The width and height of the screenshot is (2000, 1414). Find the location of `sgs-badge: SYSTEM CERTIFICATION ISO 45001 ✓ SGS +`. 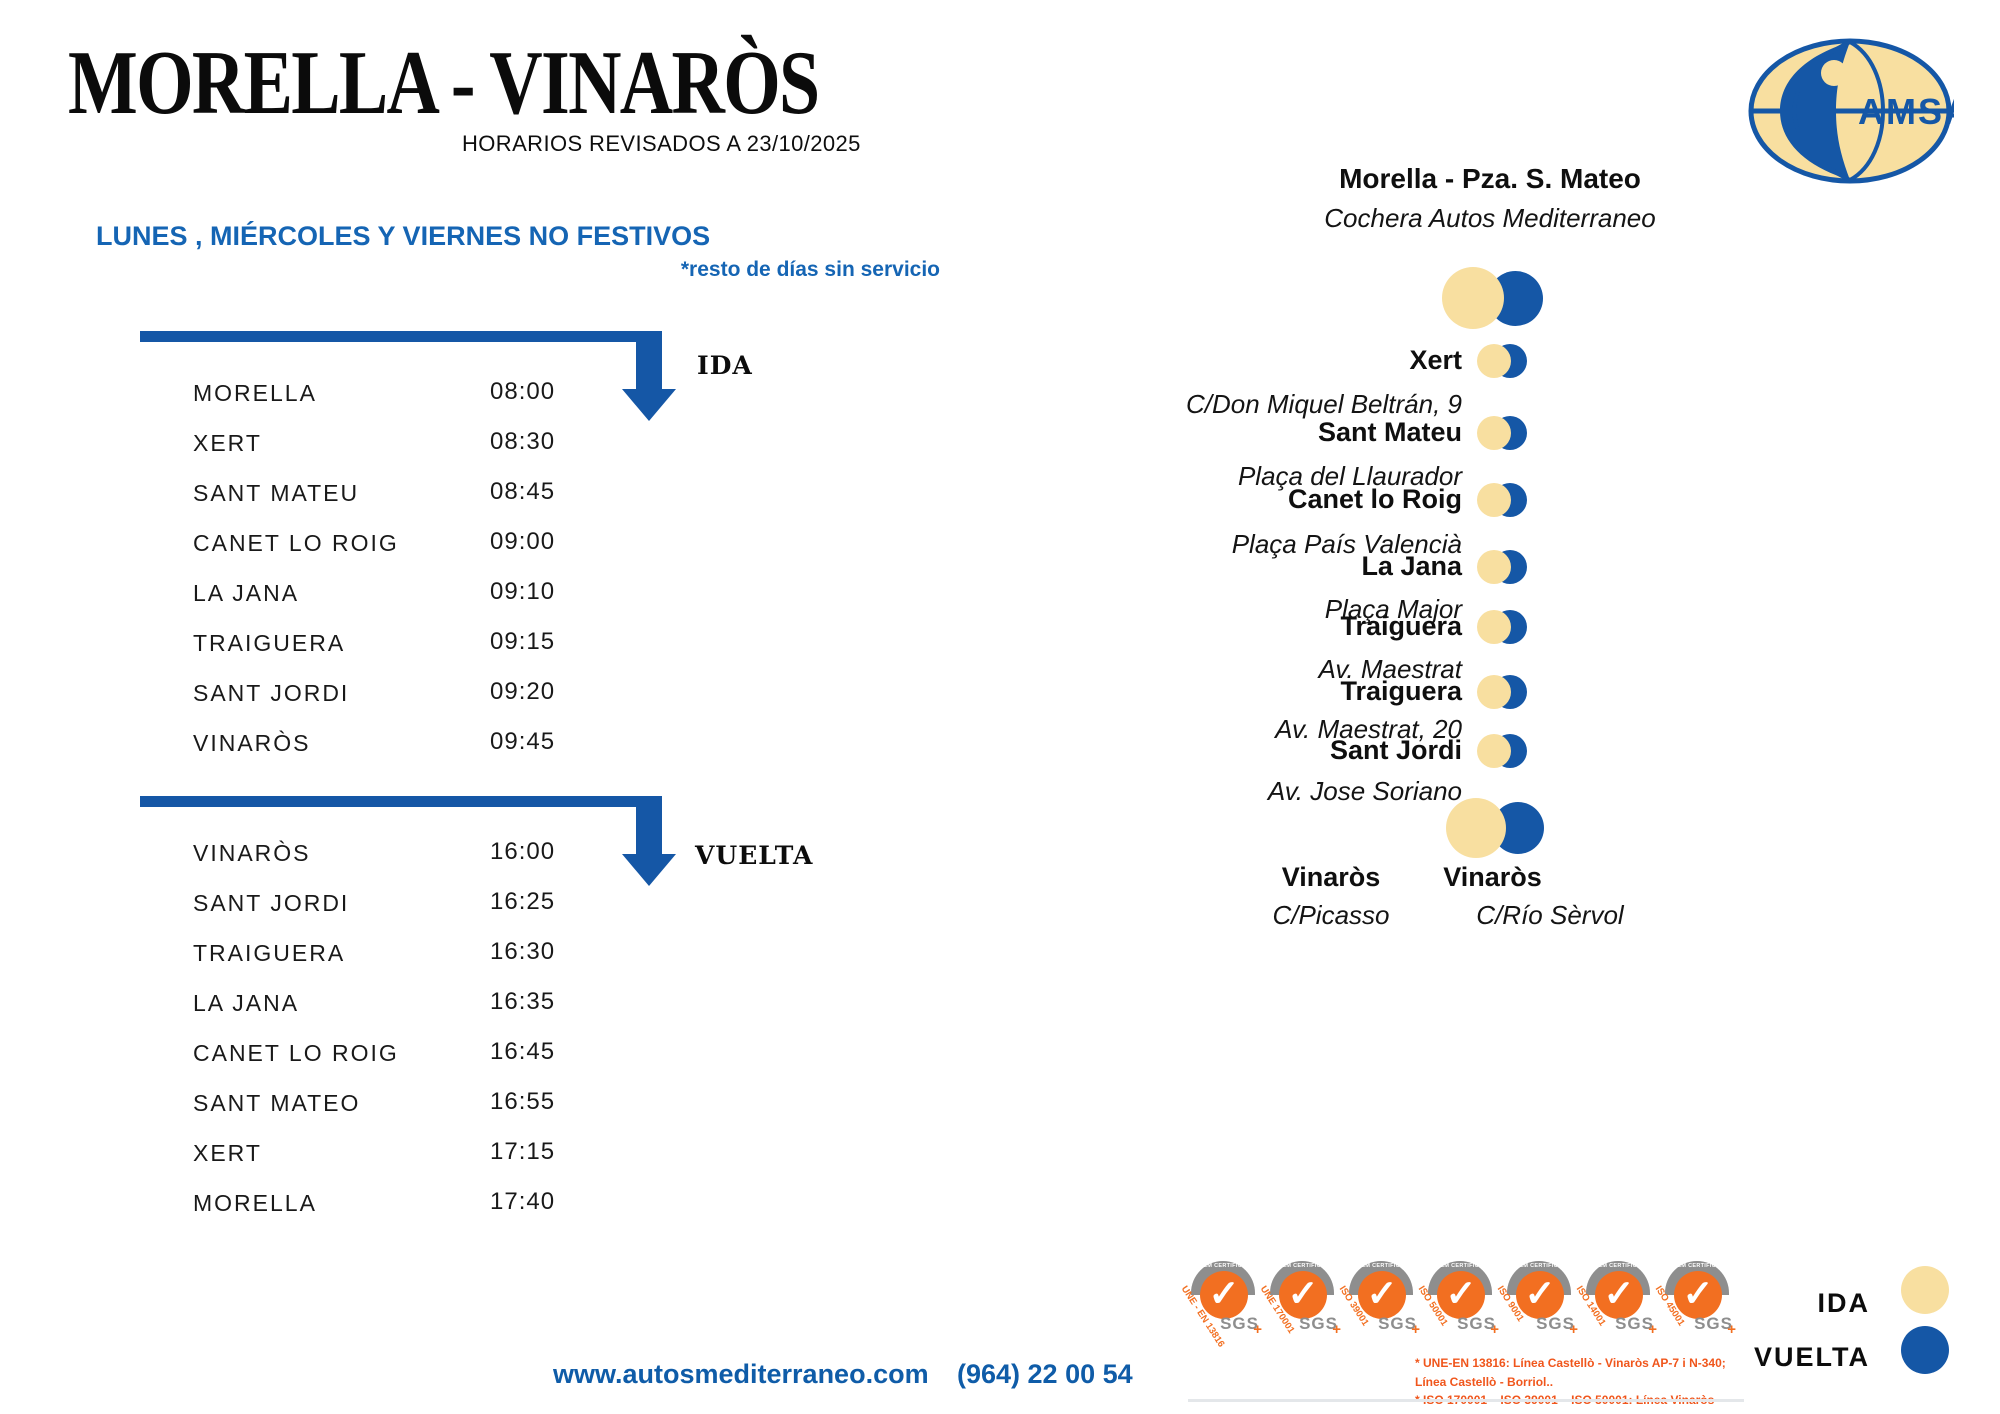

sgs-badge: SYSTEM CERTIFICATION ISO 45001 ✓ SGS + is located at coordinates (1694, 1302).